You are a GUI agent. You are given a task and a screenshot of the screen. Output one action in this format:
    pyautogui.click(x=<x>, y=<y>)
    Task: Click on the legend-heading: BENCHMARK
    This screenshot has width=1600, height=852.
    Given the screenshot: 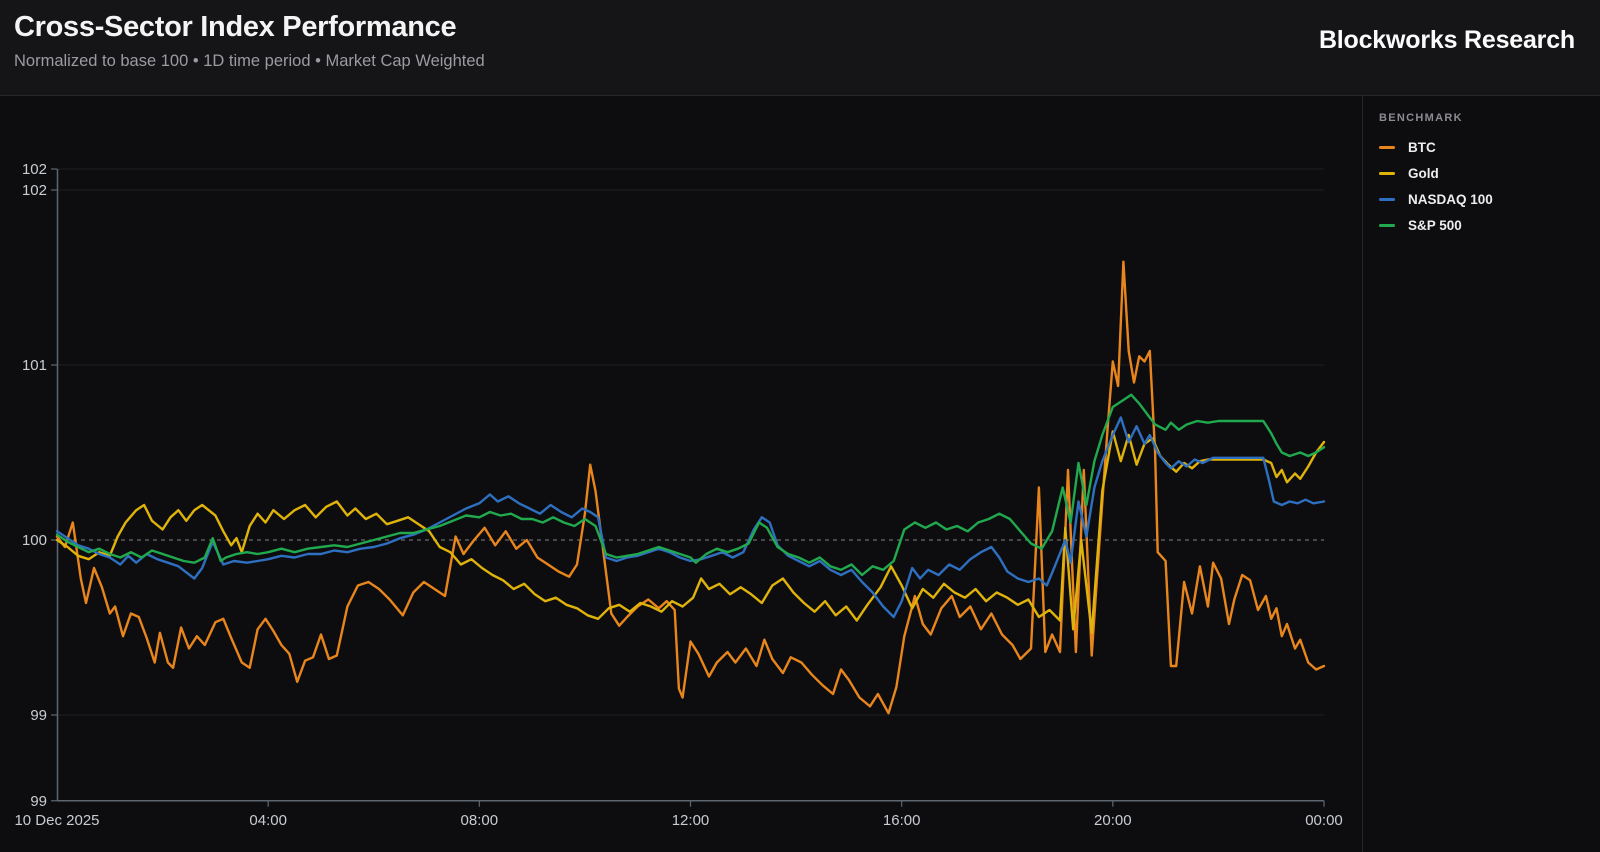 What is the action you would take?
    pyautogui.click(x=1421, y=118)
    